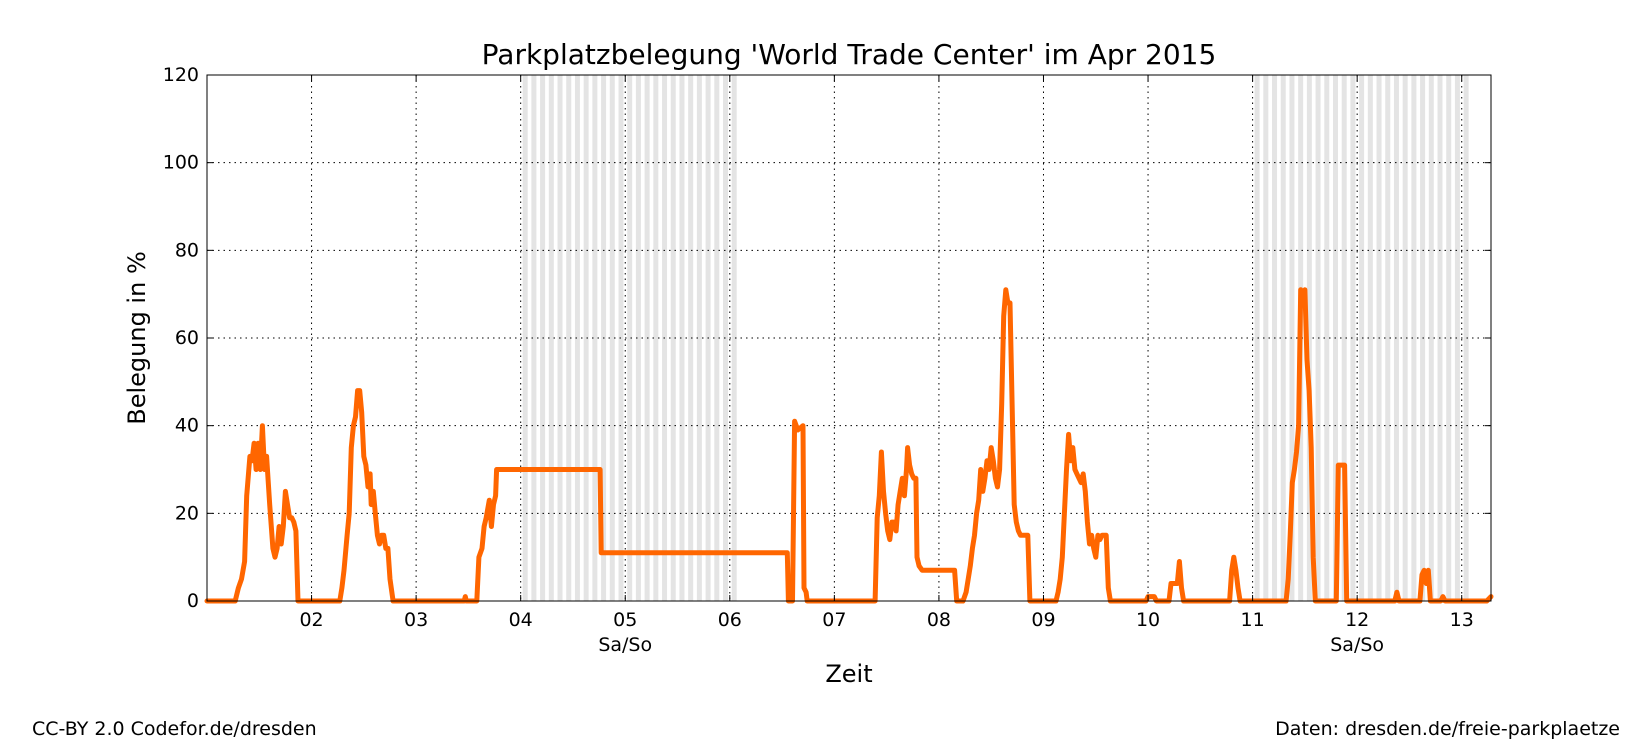 This screenshot has height=750, width=1650. I want to click on y-tick-label: 80, so click(187, 250).